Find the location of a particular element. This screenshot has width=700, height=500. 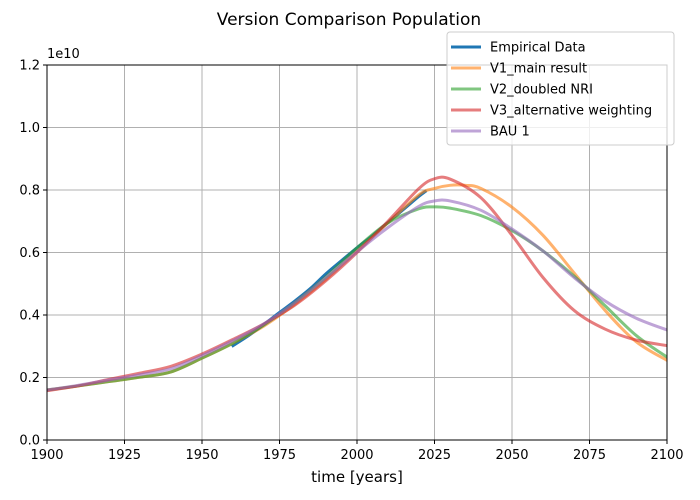

legend-label-empirical-data: Empirical Data is located at coordinates (538, 48).